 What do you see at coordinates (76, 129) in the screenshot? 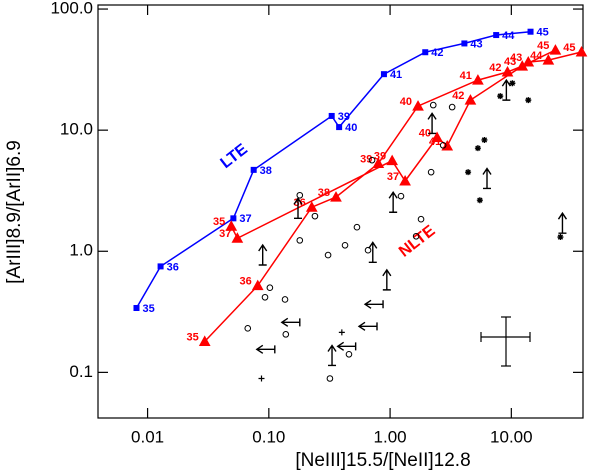
I see `y-tick-label: 10.0` at bounding box center [76, 129].